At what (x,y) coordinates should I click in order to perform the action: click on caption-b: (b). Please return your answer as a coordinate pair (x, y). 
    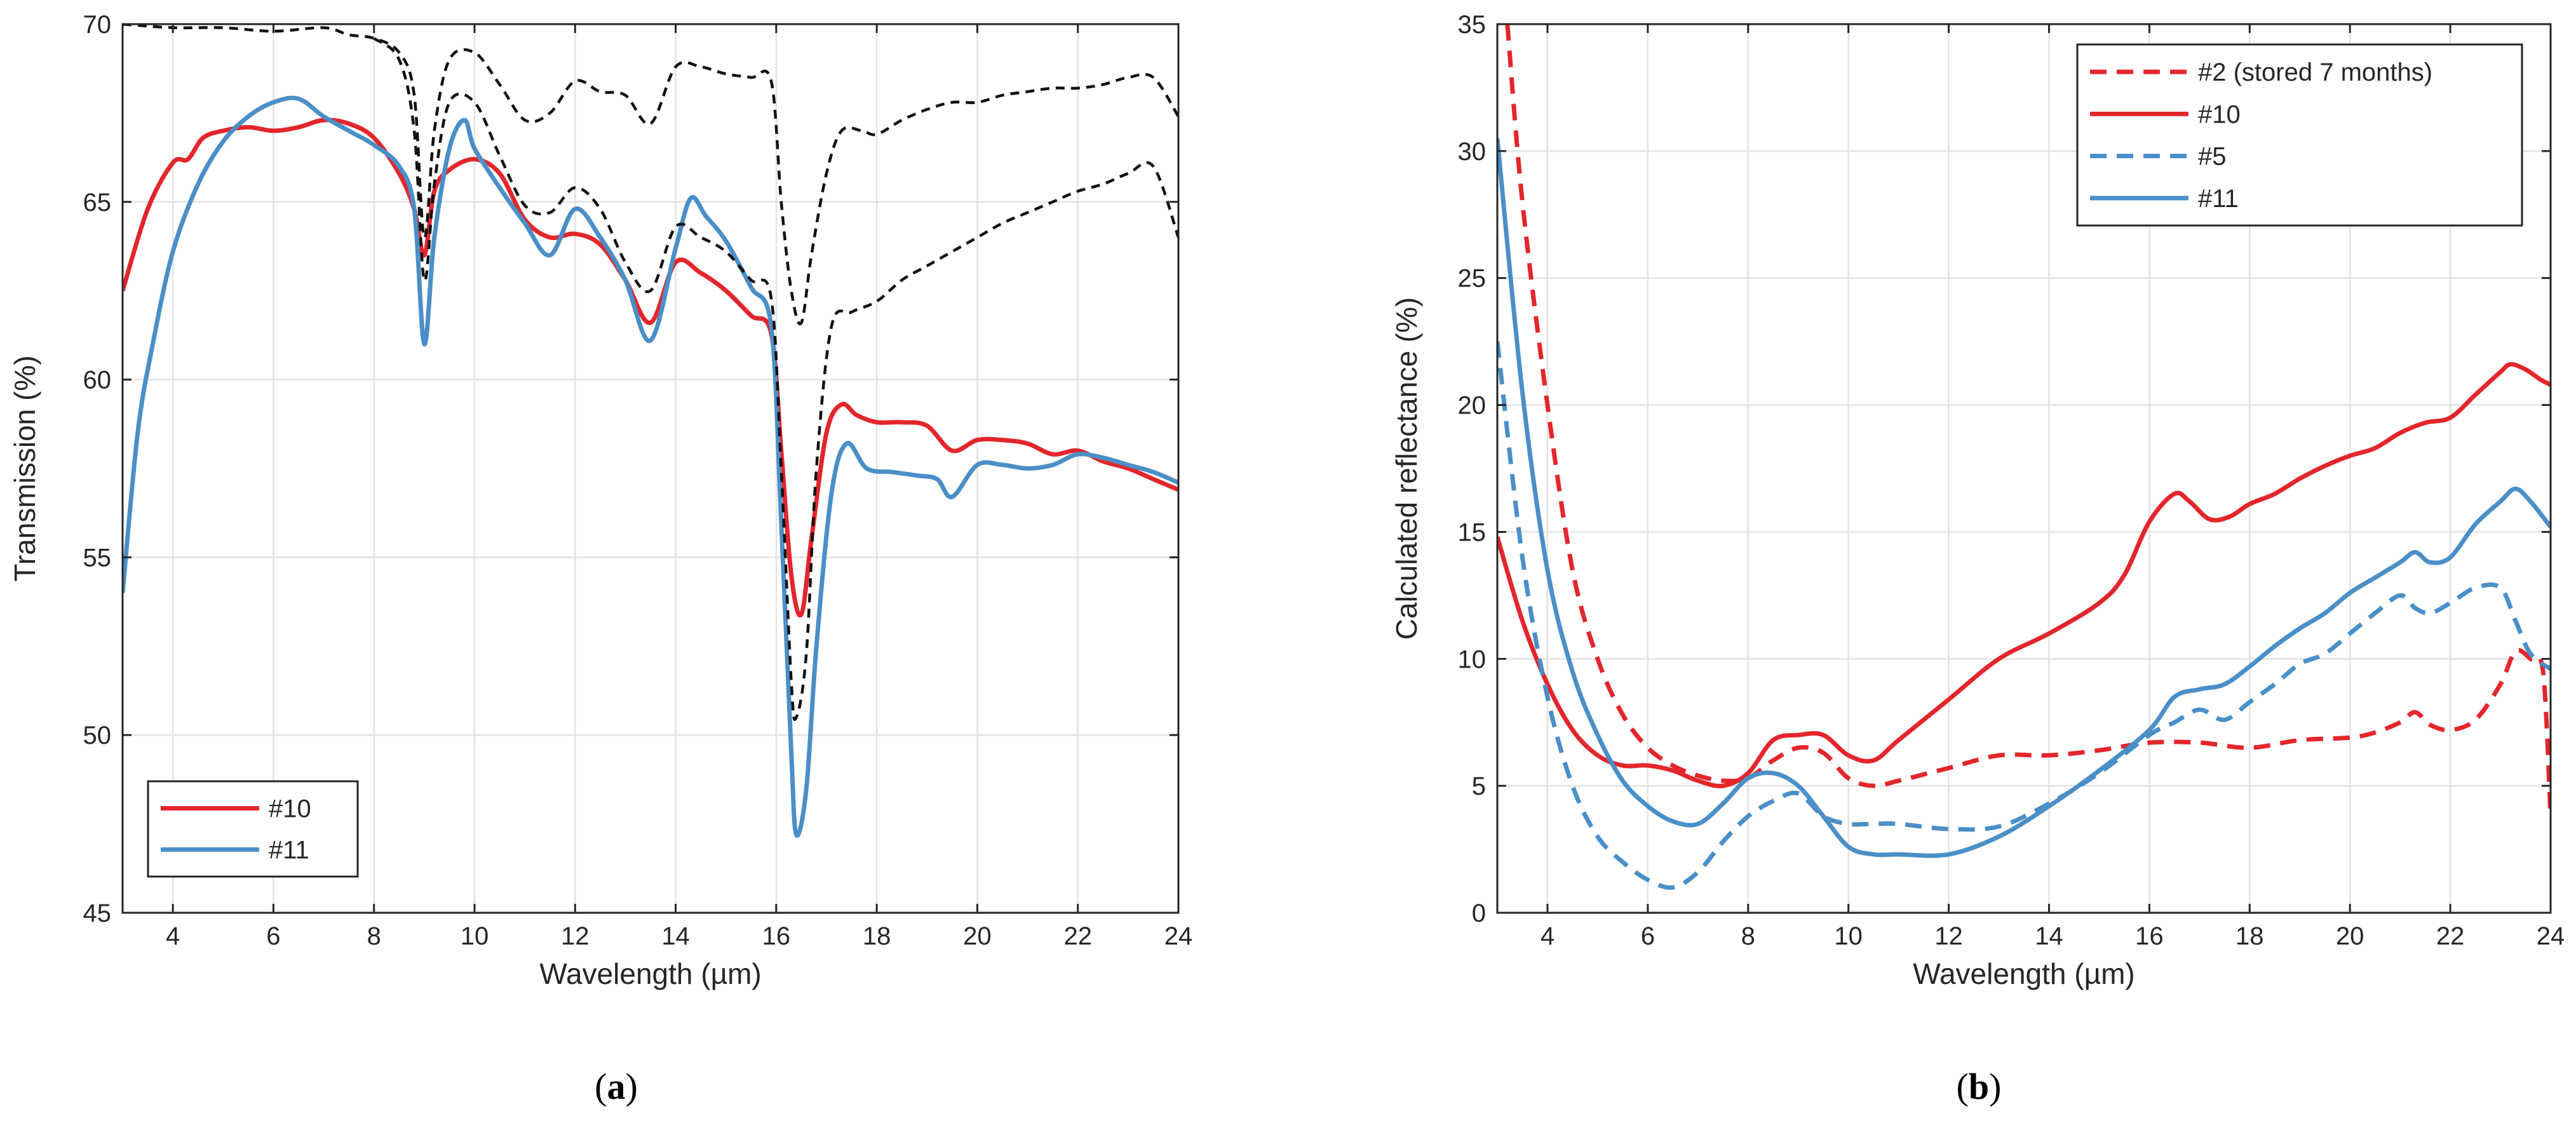
    Looking at the image, I should click on (1979, 1086).